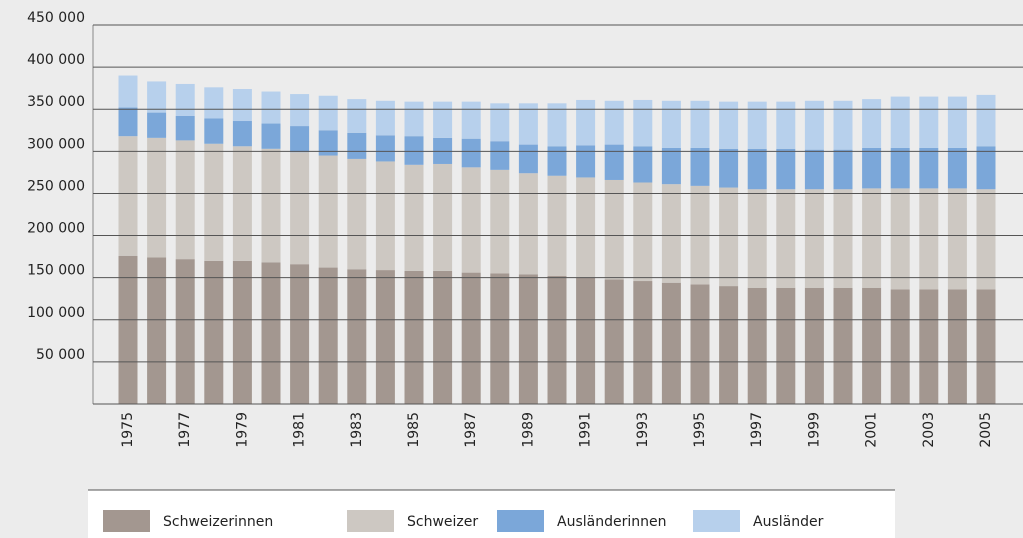 This screenshot has width=1023, height=538. What do you see at coordinates (528, 430) in the screenshot?
I see `x-tick-label: 1989` at bounding box center [528, 430].